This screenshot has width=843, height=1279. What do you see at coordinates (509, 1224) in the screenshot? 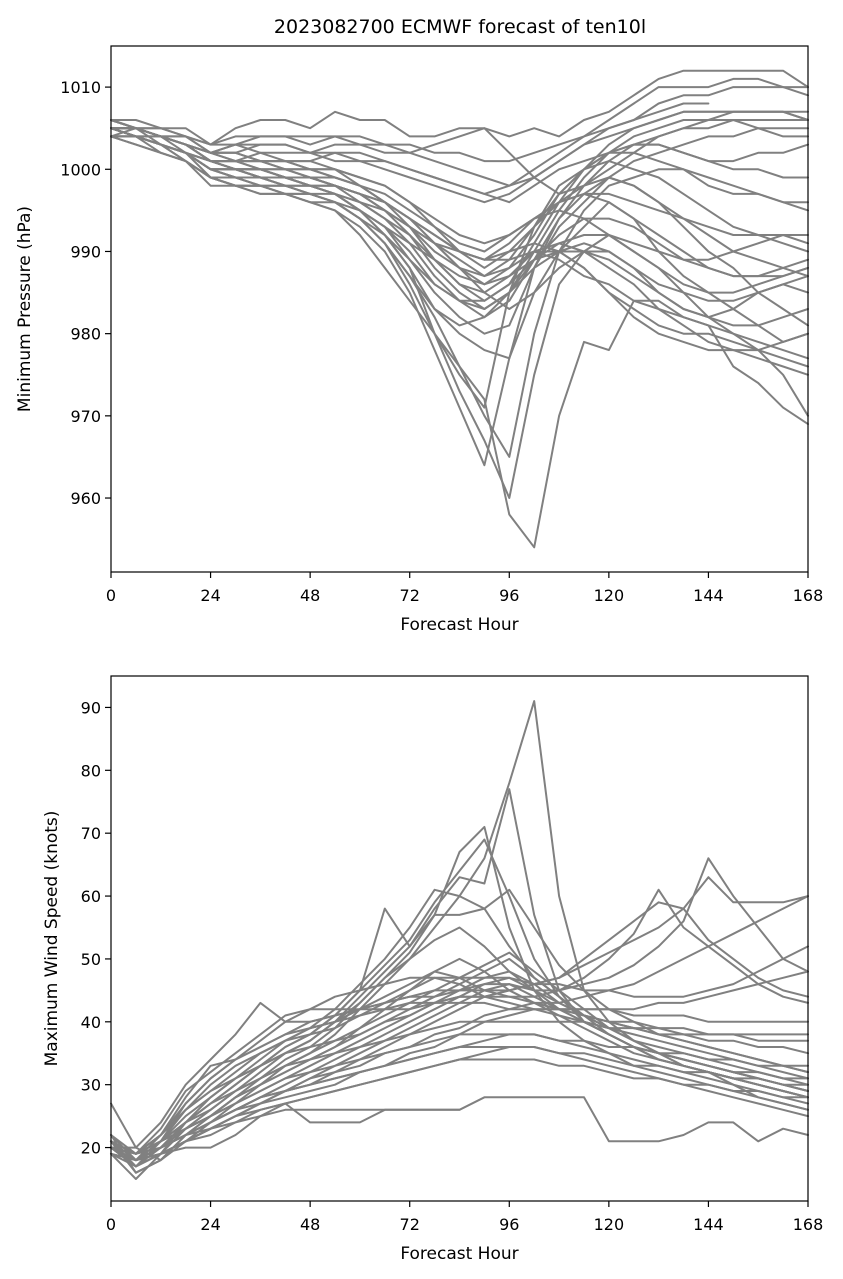
I see `wind-x-tick-label: 96` at bounding box center [509, 1224].